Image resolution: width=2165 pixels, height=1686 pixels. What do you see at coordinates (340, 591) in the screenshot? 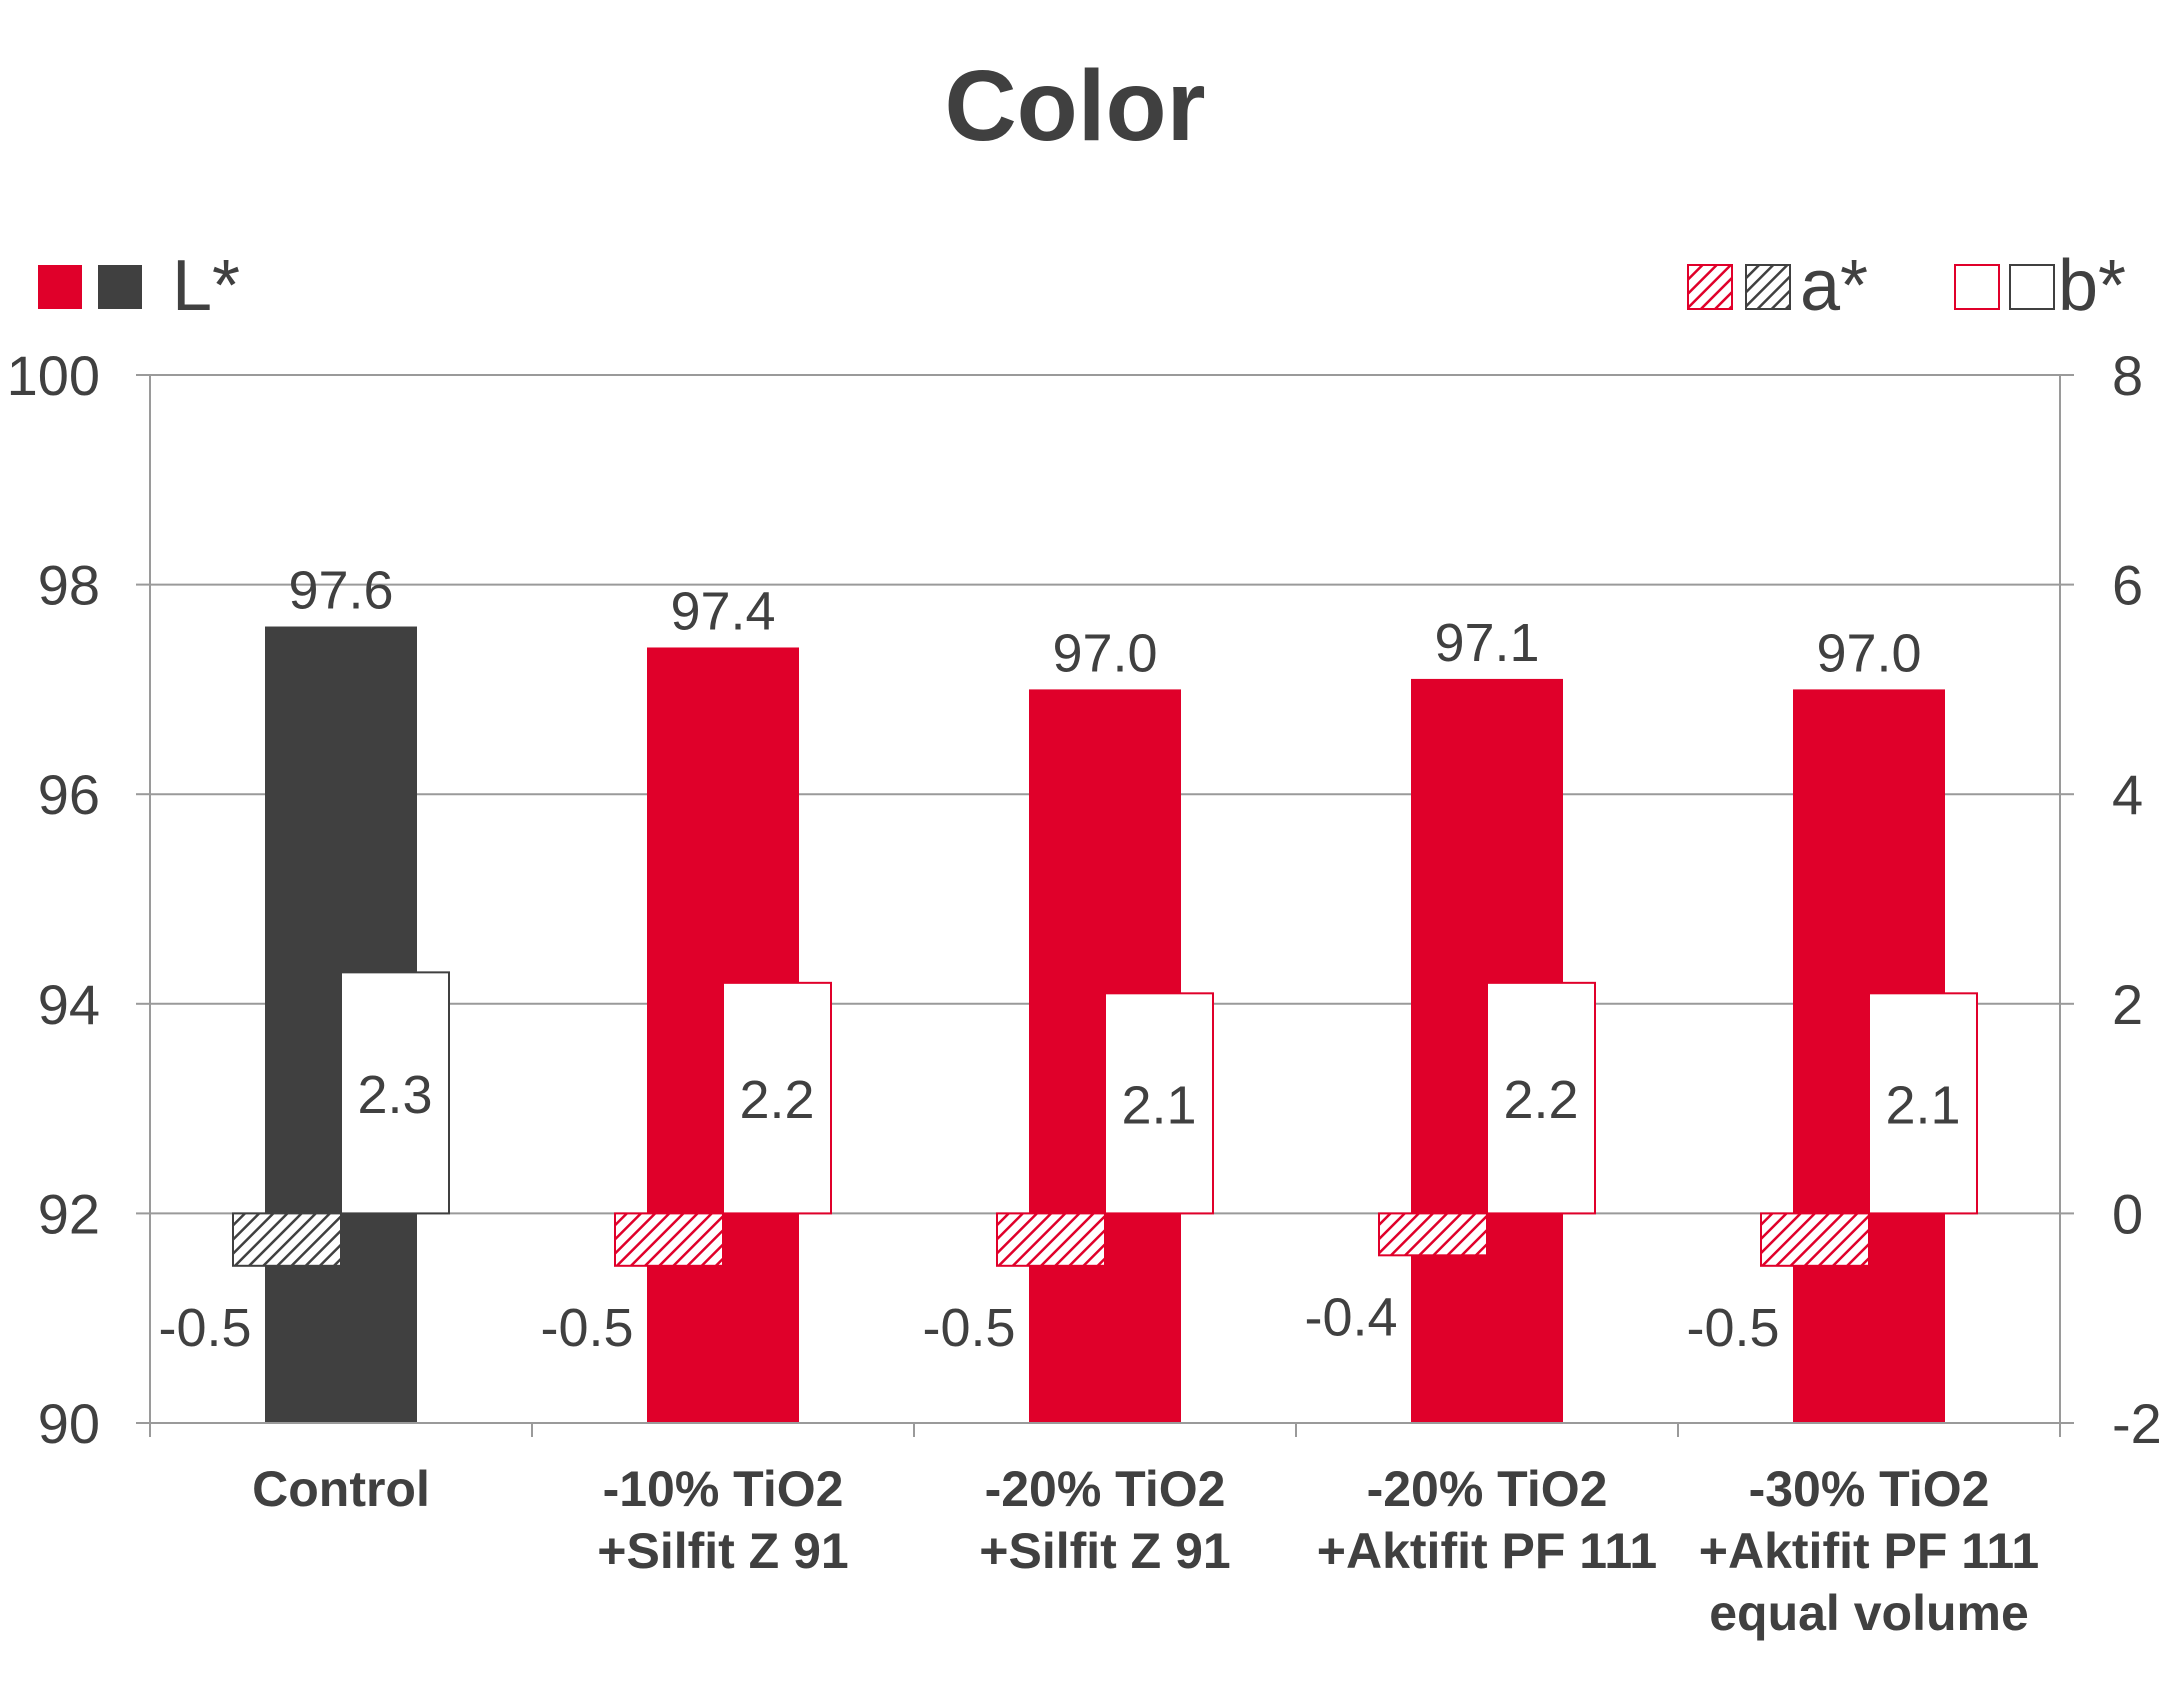
I see `l-value-label: 97.6` at bounding box center [340, 591].